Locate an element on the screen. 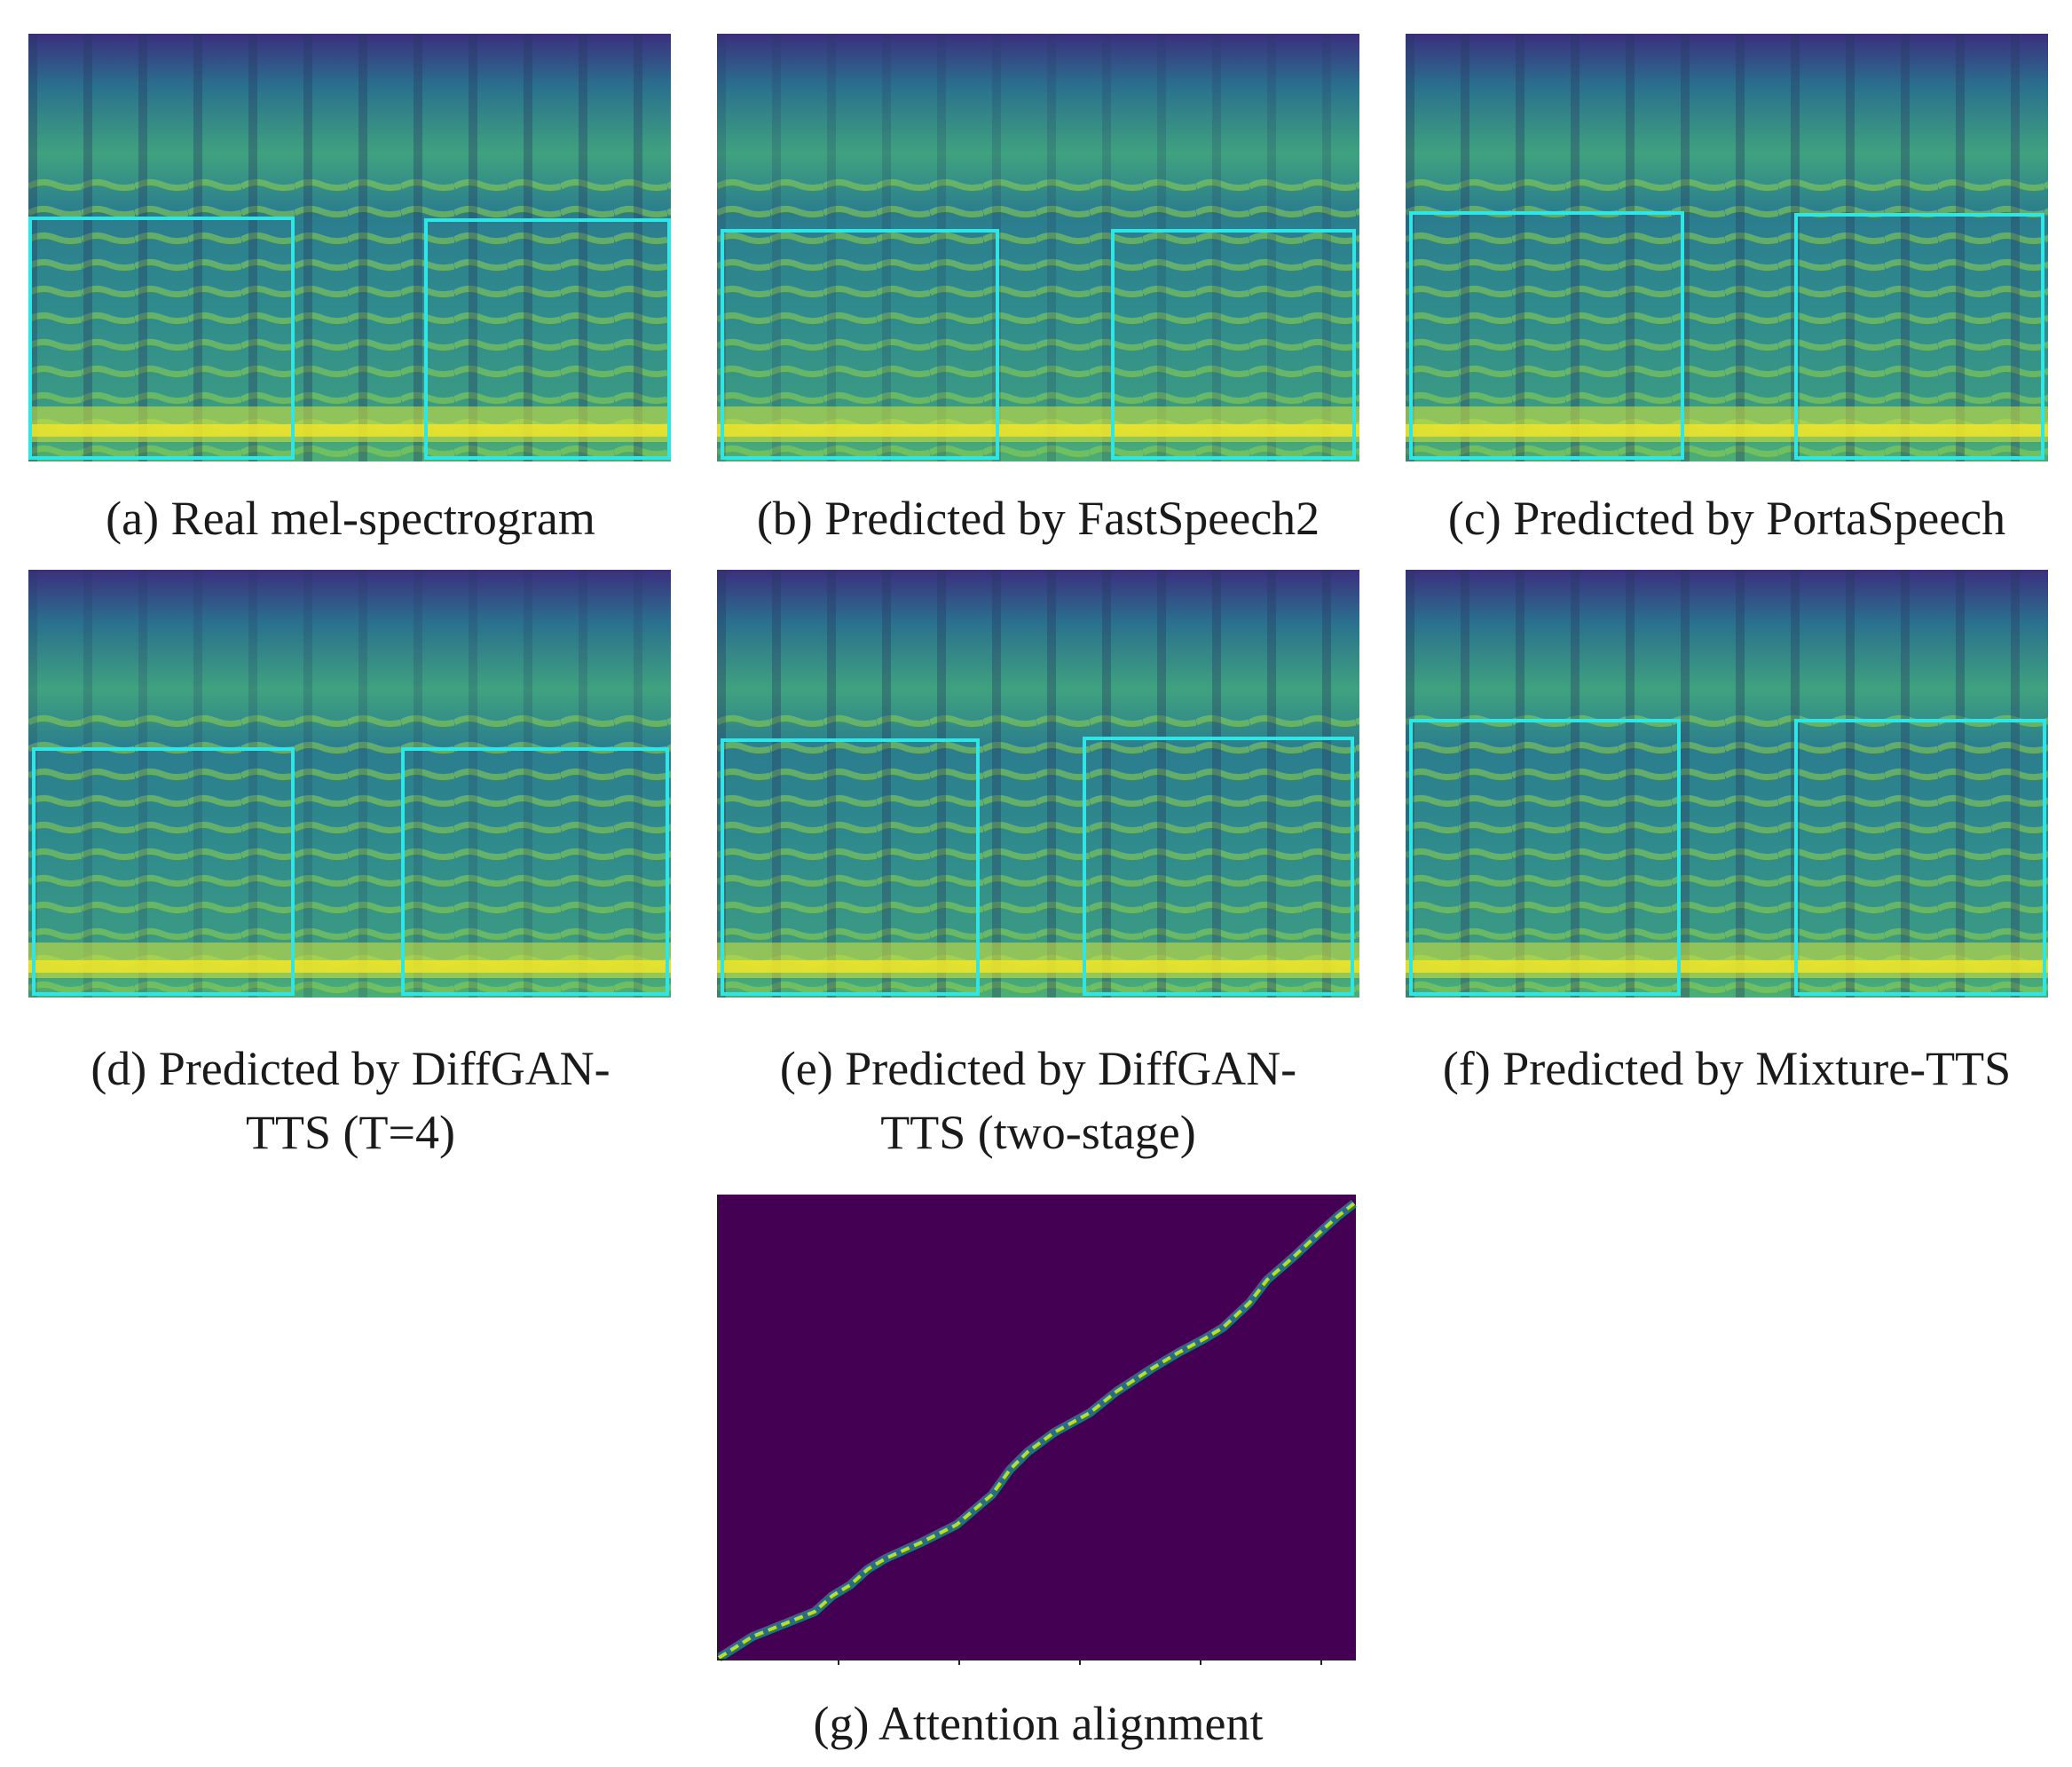 The image size is (2072, 1767). mel-spectrogram-d is located at coordinates (350, 784).